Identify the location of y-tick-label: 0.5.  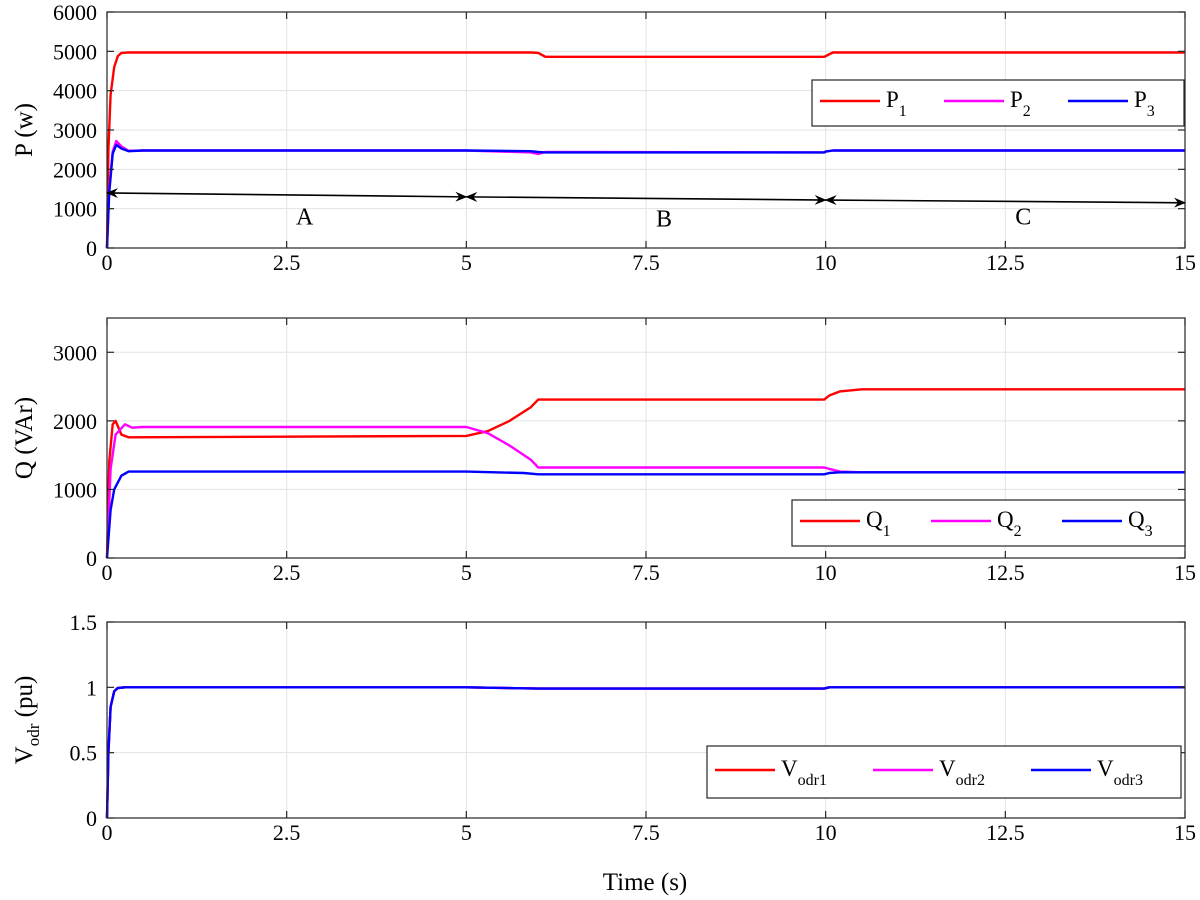
(84, 753).